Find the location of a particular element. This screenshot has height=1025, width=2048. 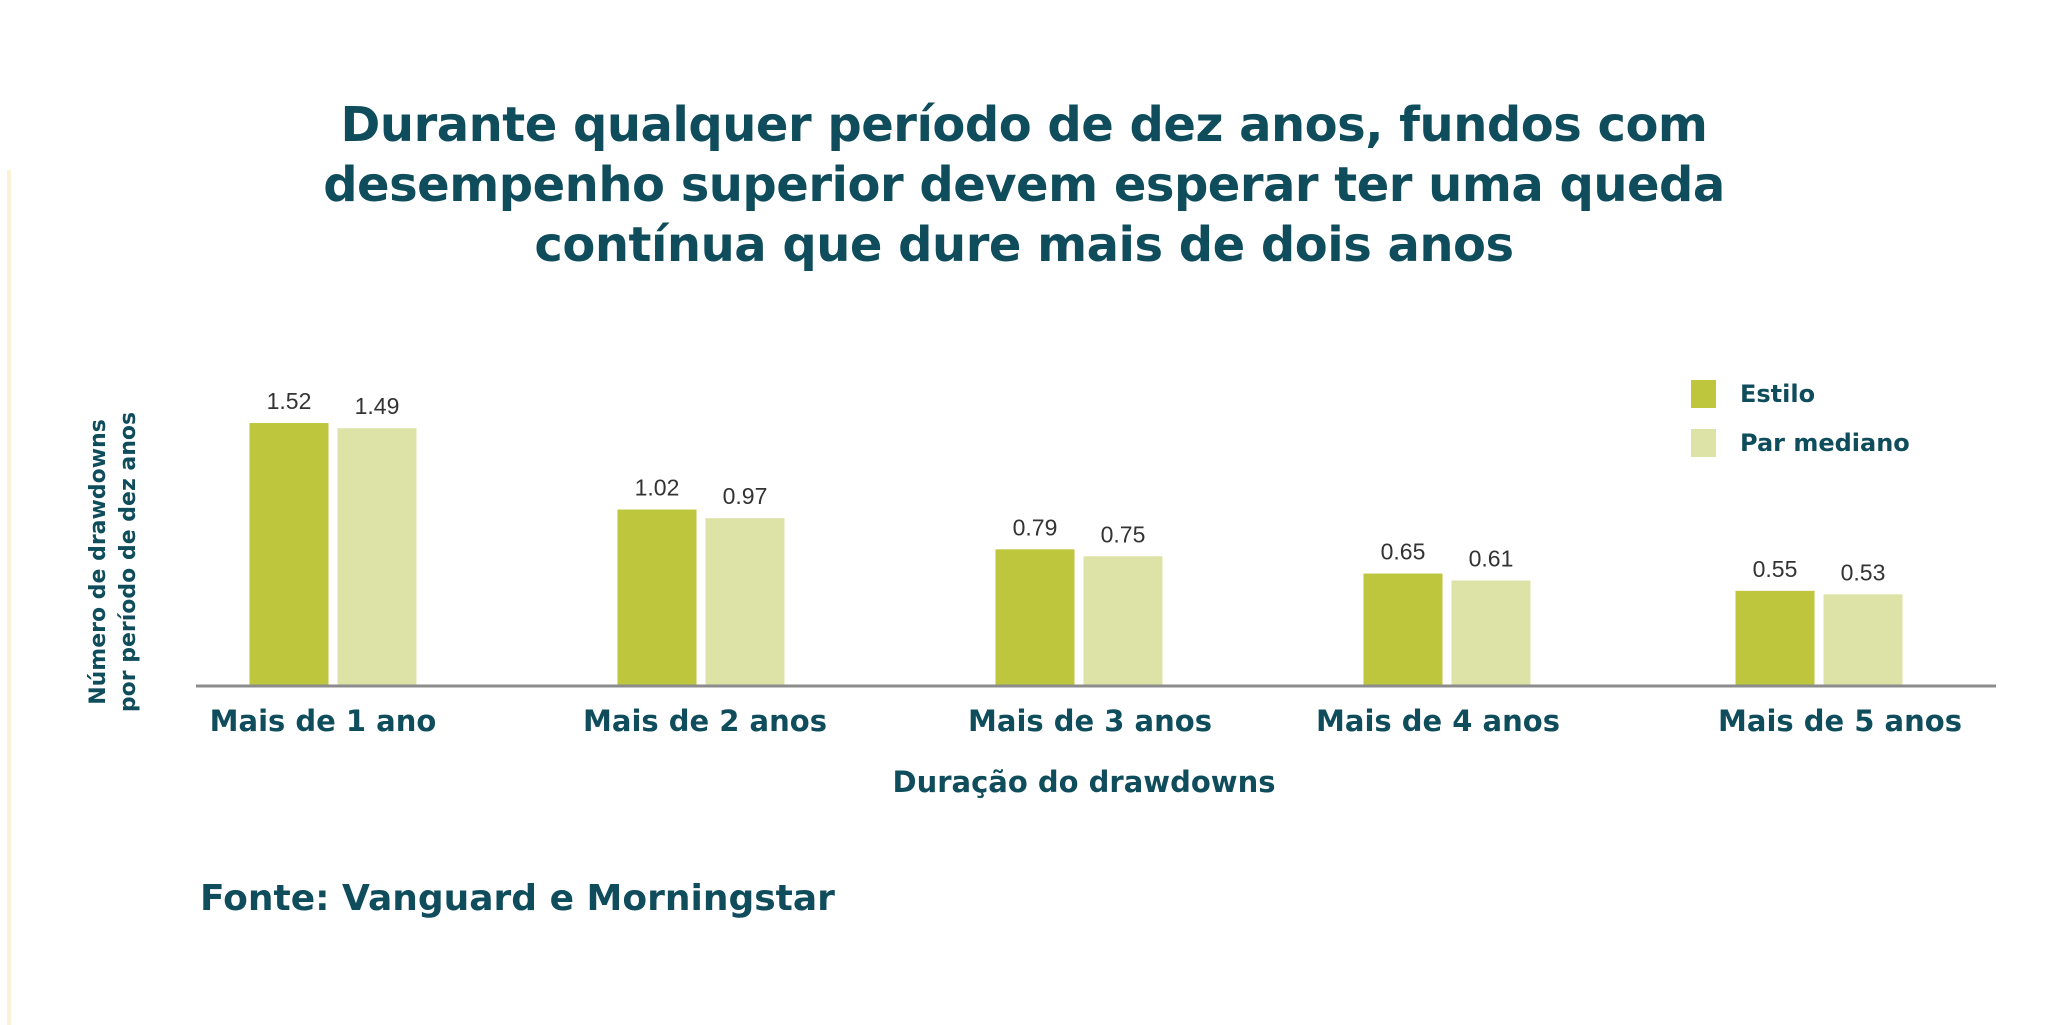

value-label: 0.75 is located at coordinates (1123, 534).